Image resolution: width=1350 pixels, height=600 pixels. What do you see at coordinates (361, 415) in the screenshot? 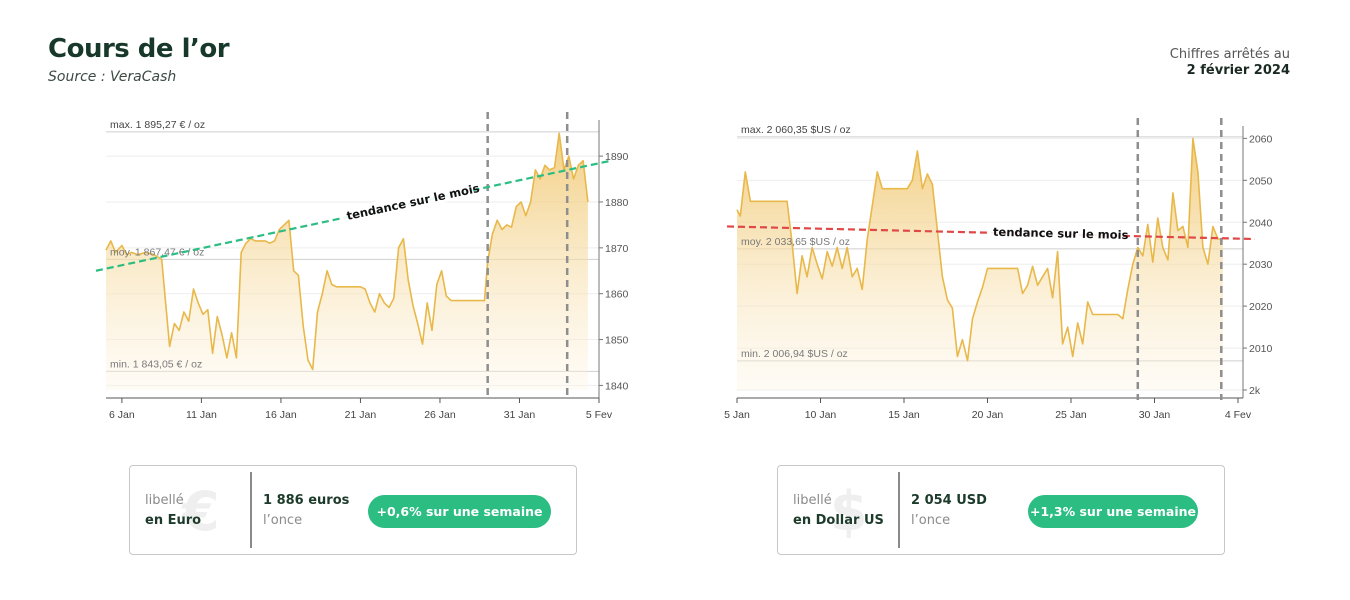
I see `x-tick-label: 21 Jan` at bounding box center [361, 415].